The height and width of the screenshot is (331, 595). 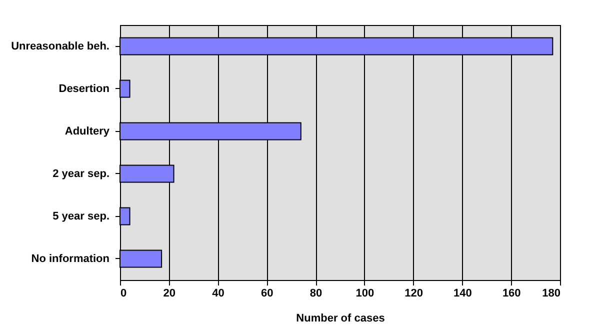 What do you see at coordinates (340, 318) in the screenshot?
I see `x-axis-title: Number of cases` at bounding box center [340, 318].